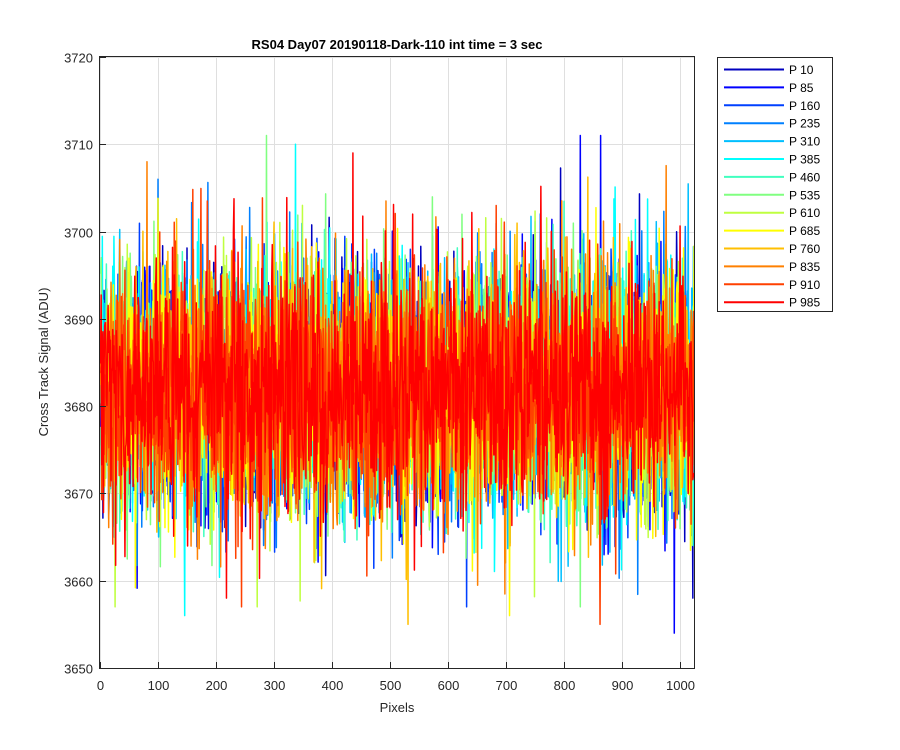  What do you see at coordinates (804, 249) in the screenshot?
I see `legend-label: P 760` at bounding box center [804, 249].